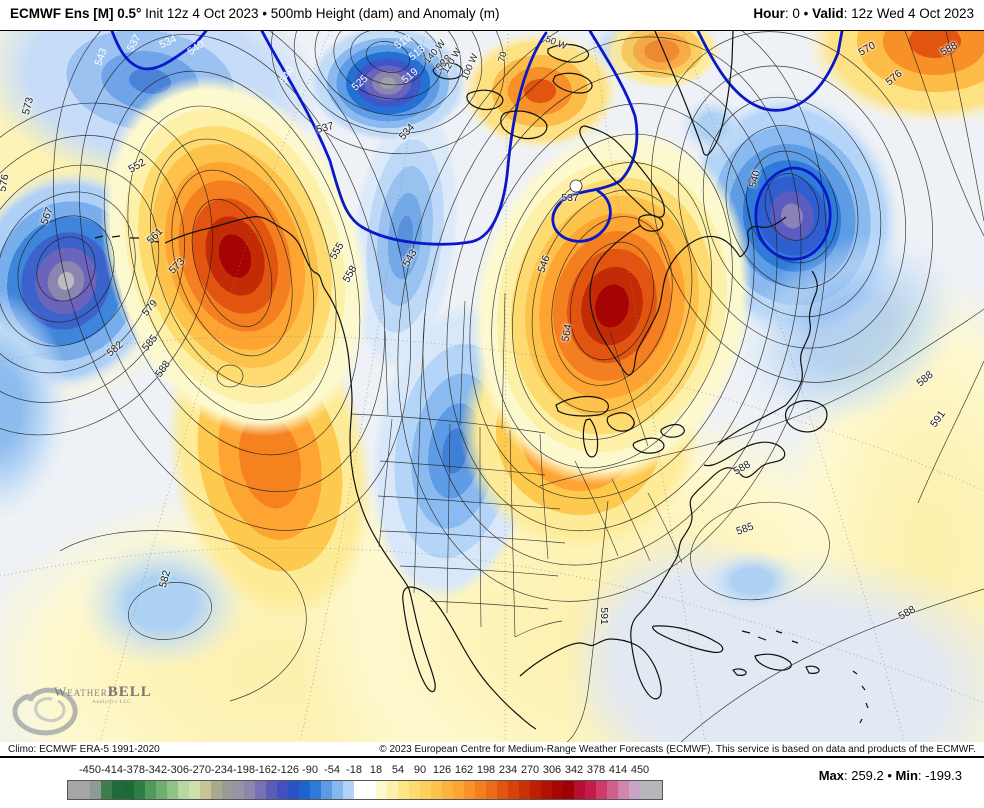 The width and height of the screenshot is (984, 808). Describe the element at coordinates (156, 770) in the screenshot. I see `colorbar-tick-label: -342` at that location.